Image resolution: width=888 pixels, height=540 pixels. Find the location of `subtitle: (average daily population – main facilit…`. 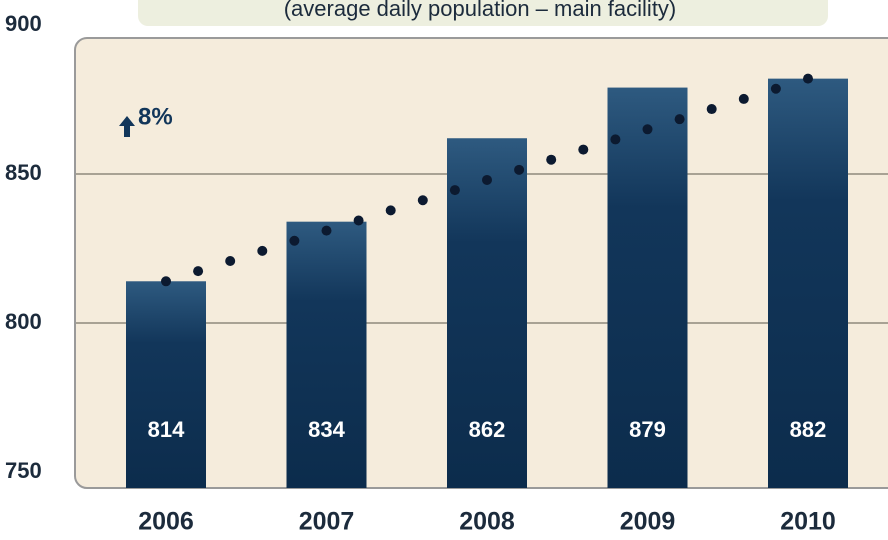

subtitle: (average daily population – main facilit… is located at coordinates (480, 10).